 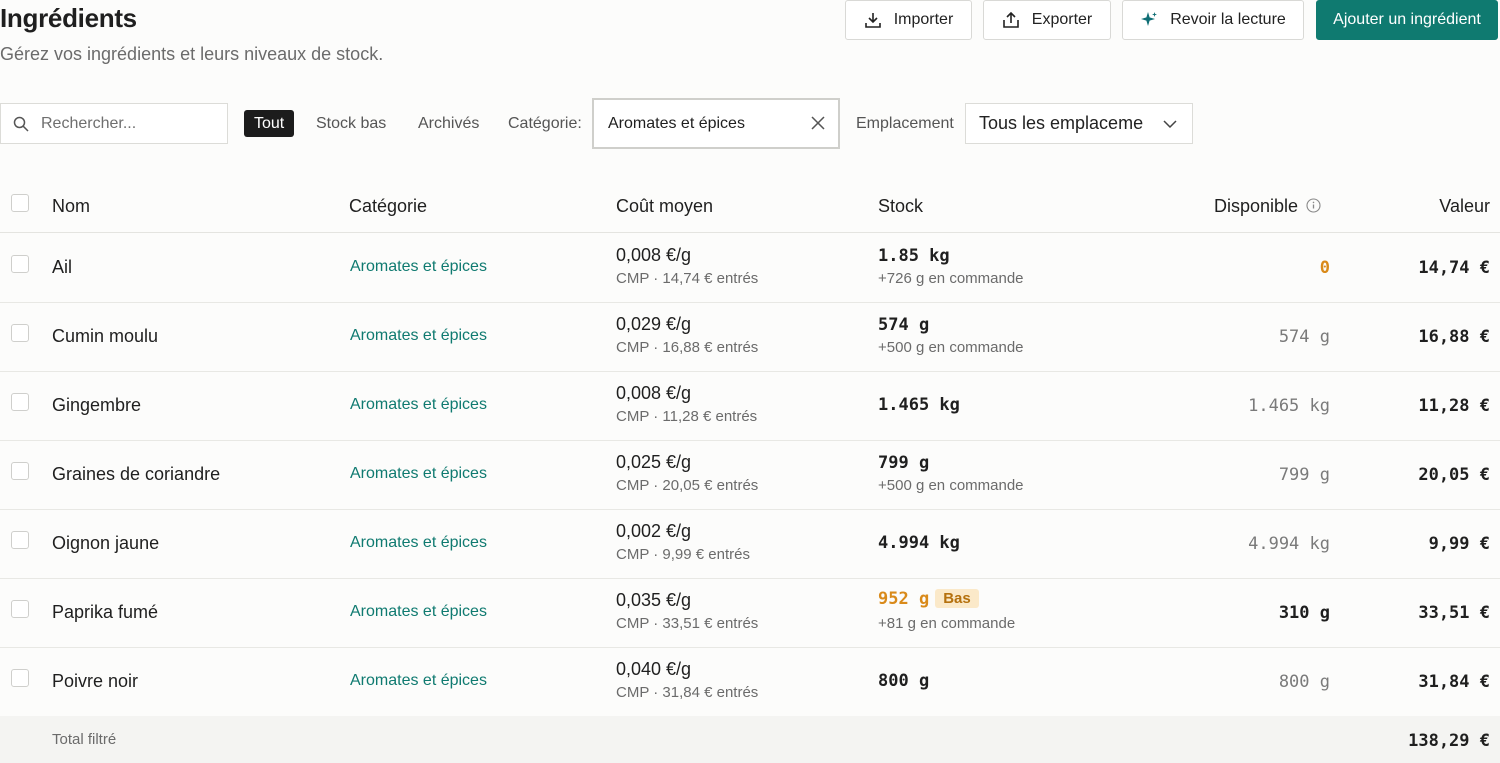 I want to click on average-cost: 0,008 €/g, so click(x=654, y=255).